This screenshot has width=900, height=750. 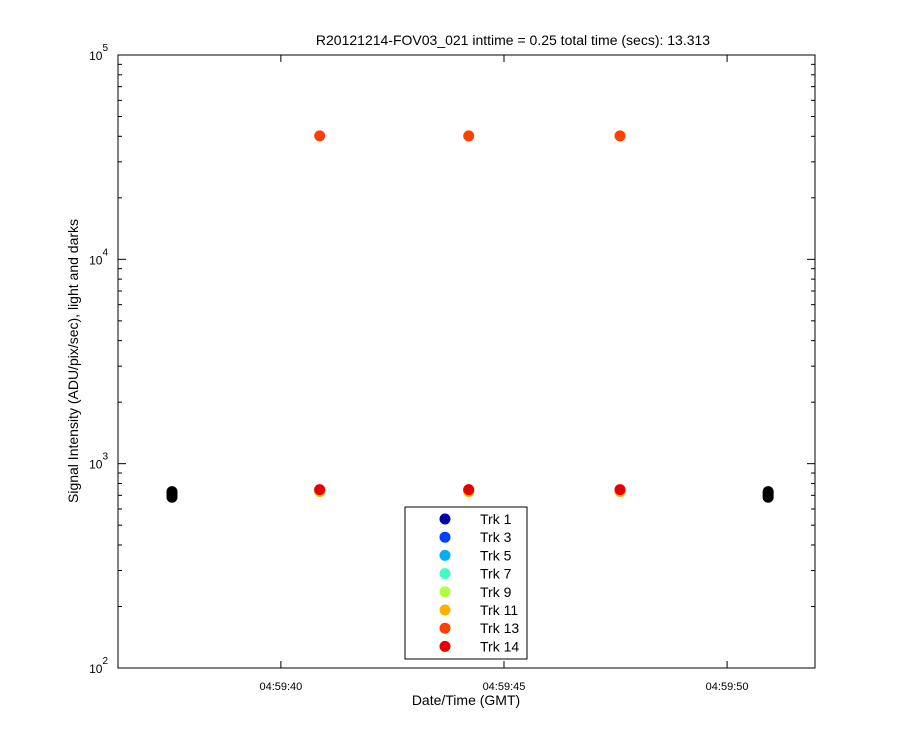 I want to click on x-tick-label: 04:59:40, so click(x=280, y=687).